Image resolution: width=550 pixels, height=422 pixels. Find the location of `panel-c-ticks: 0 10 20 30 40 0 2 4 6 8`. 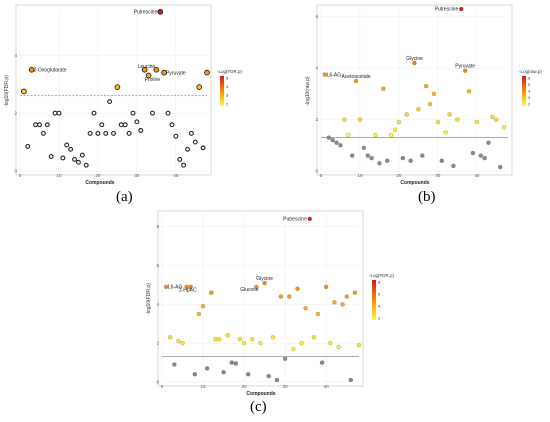

panel-c-ticks: 0 10 20 30 40 0 2 4 6 8 is located at coordinates (242, 306).